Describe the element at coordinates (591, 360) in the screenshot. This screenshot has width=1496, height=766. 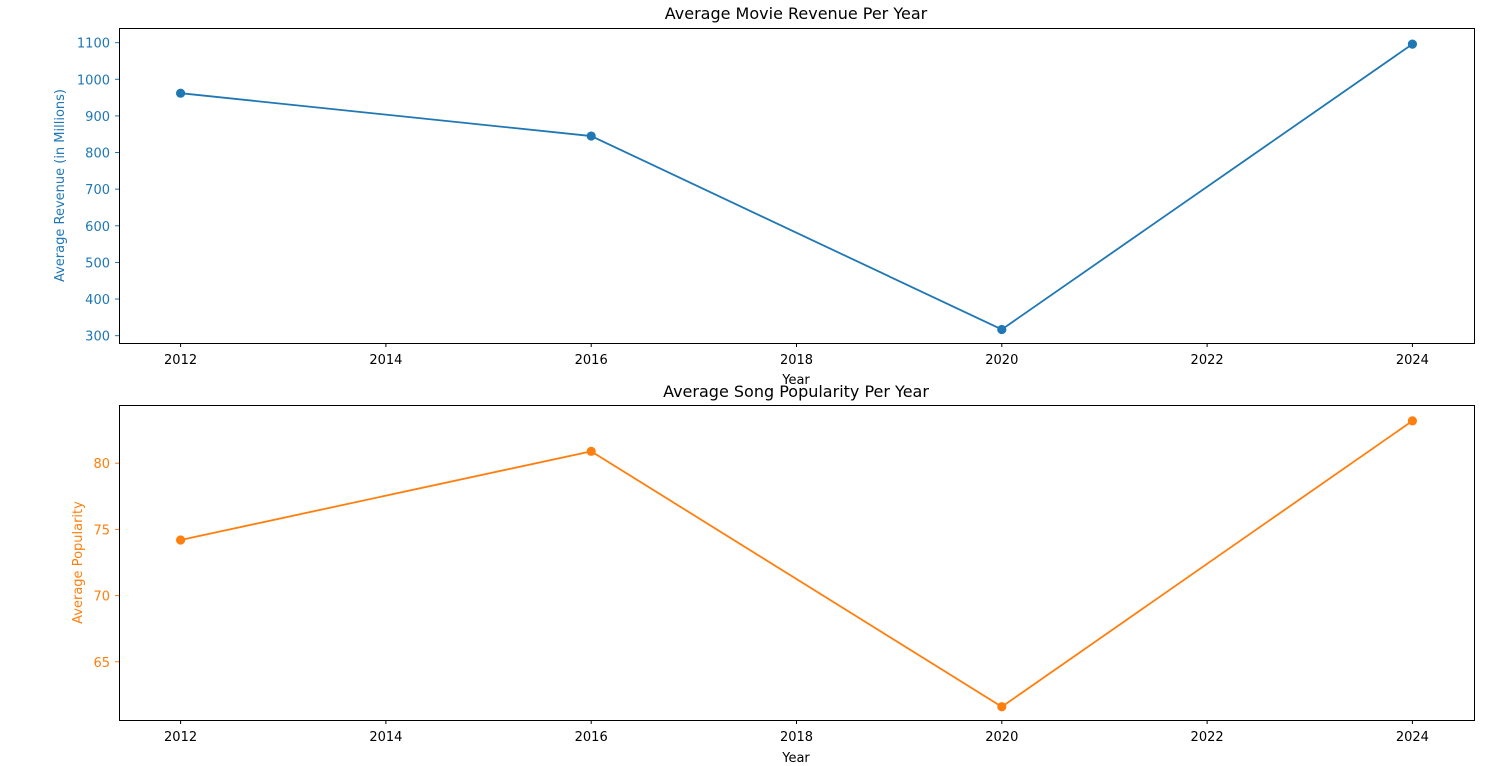
I see `revenue-x-tick-label: 2016` at that location.